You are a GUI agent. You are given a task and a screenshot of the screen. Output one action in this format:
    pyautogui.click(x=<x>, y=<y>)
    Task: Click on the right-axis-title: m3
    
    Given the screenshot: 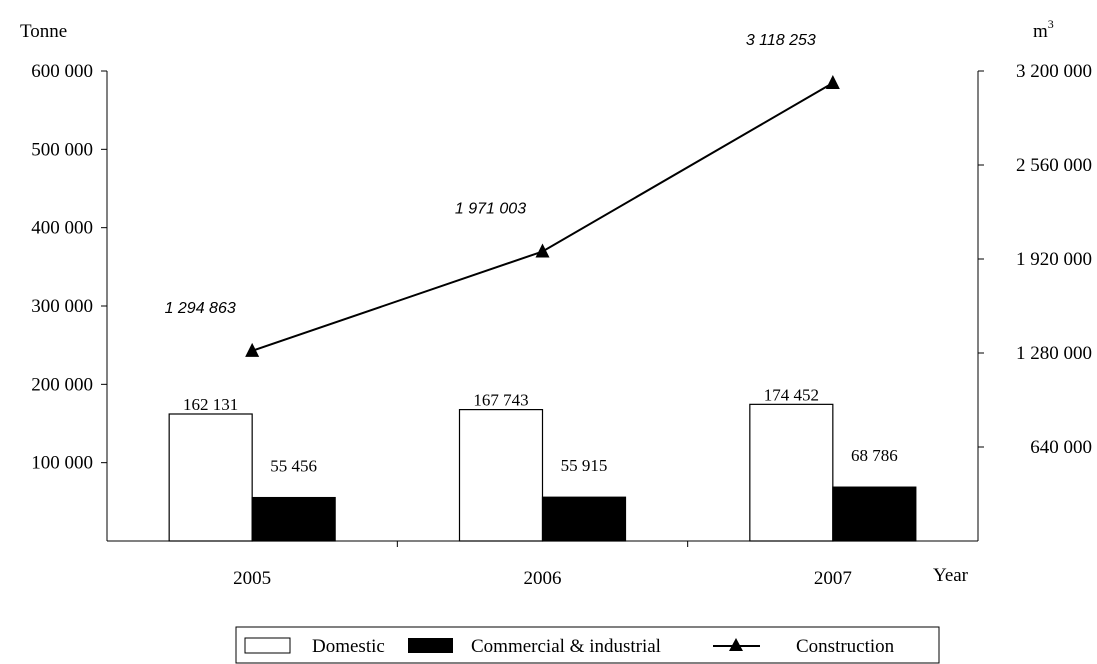 What is the action you would take?
    pyautogui.click(x=1043, y=29)
    